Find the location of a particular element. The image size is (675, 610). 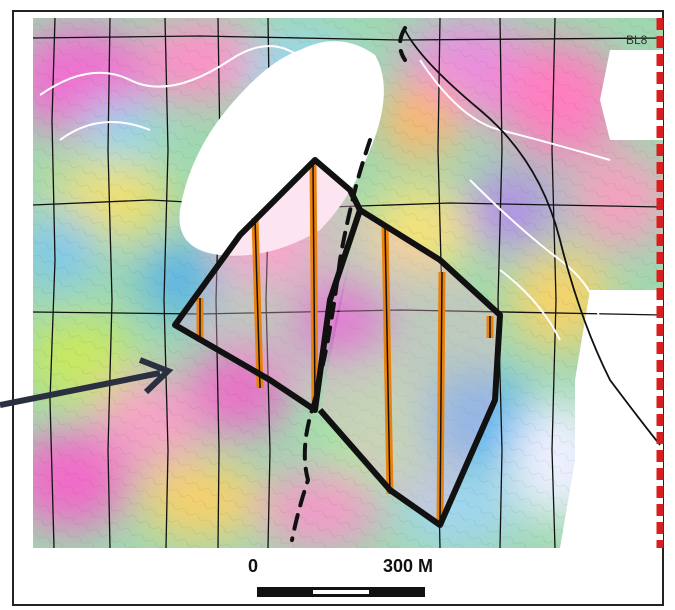

scale-bar is located at coordinates (341, 592).